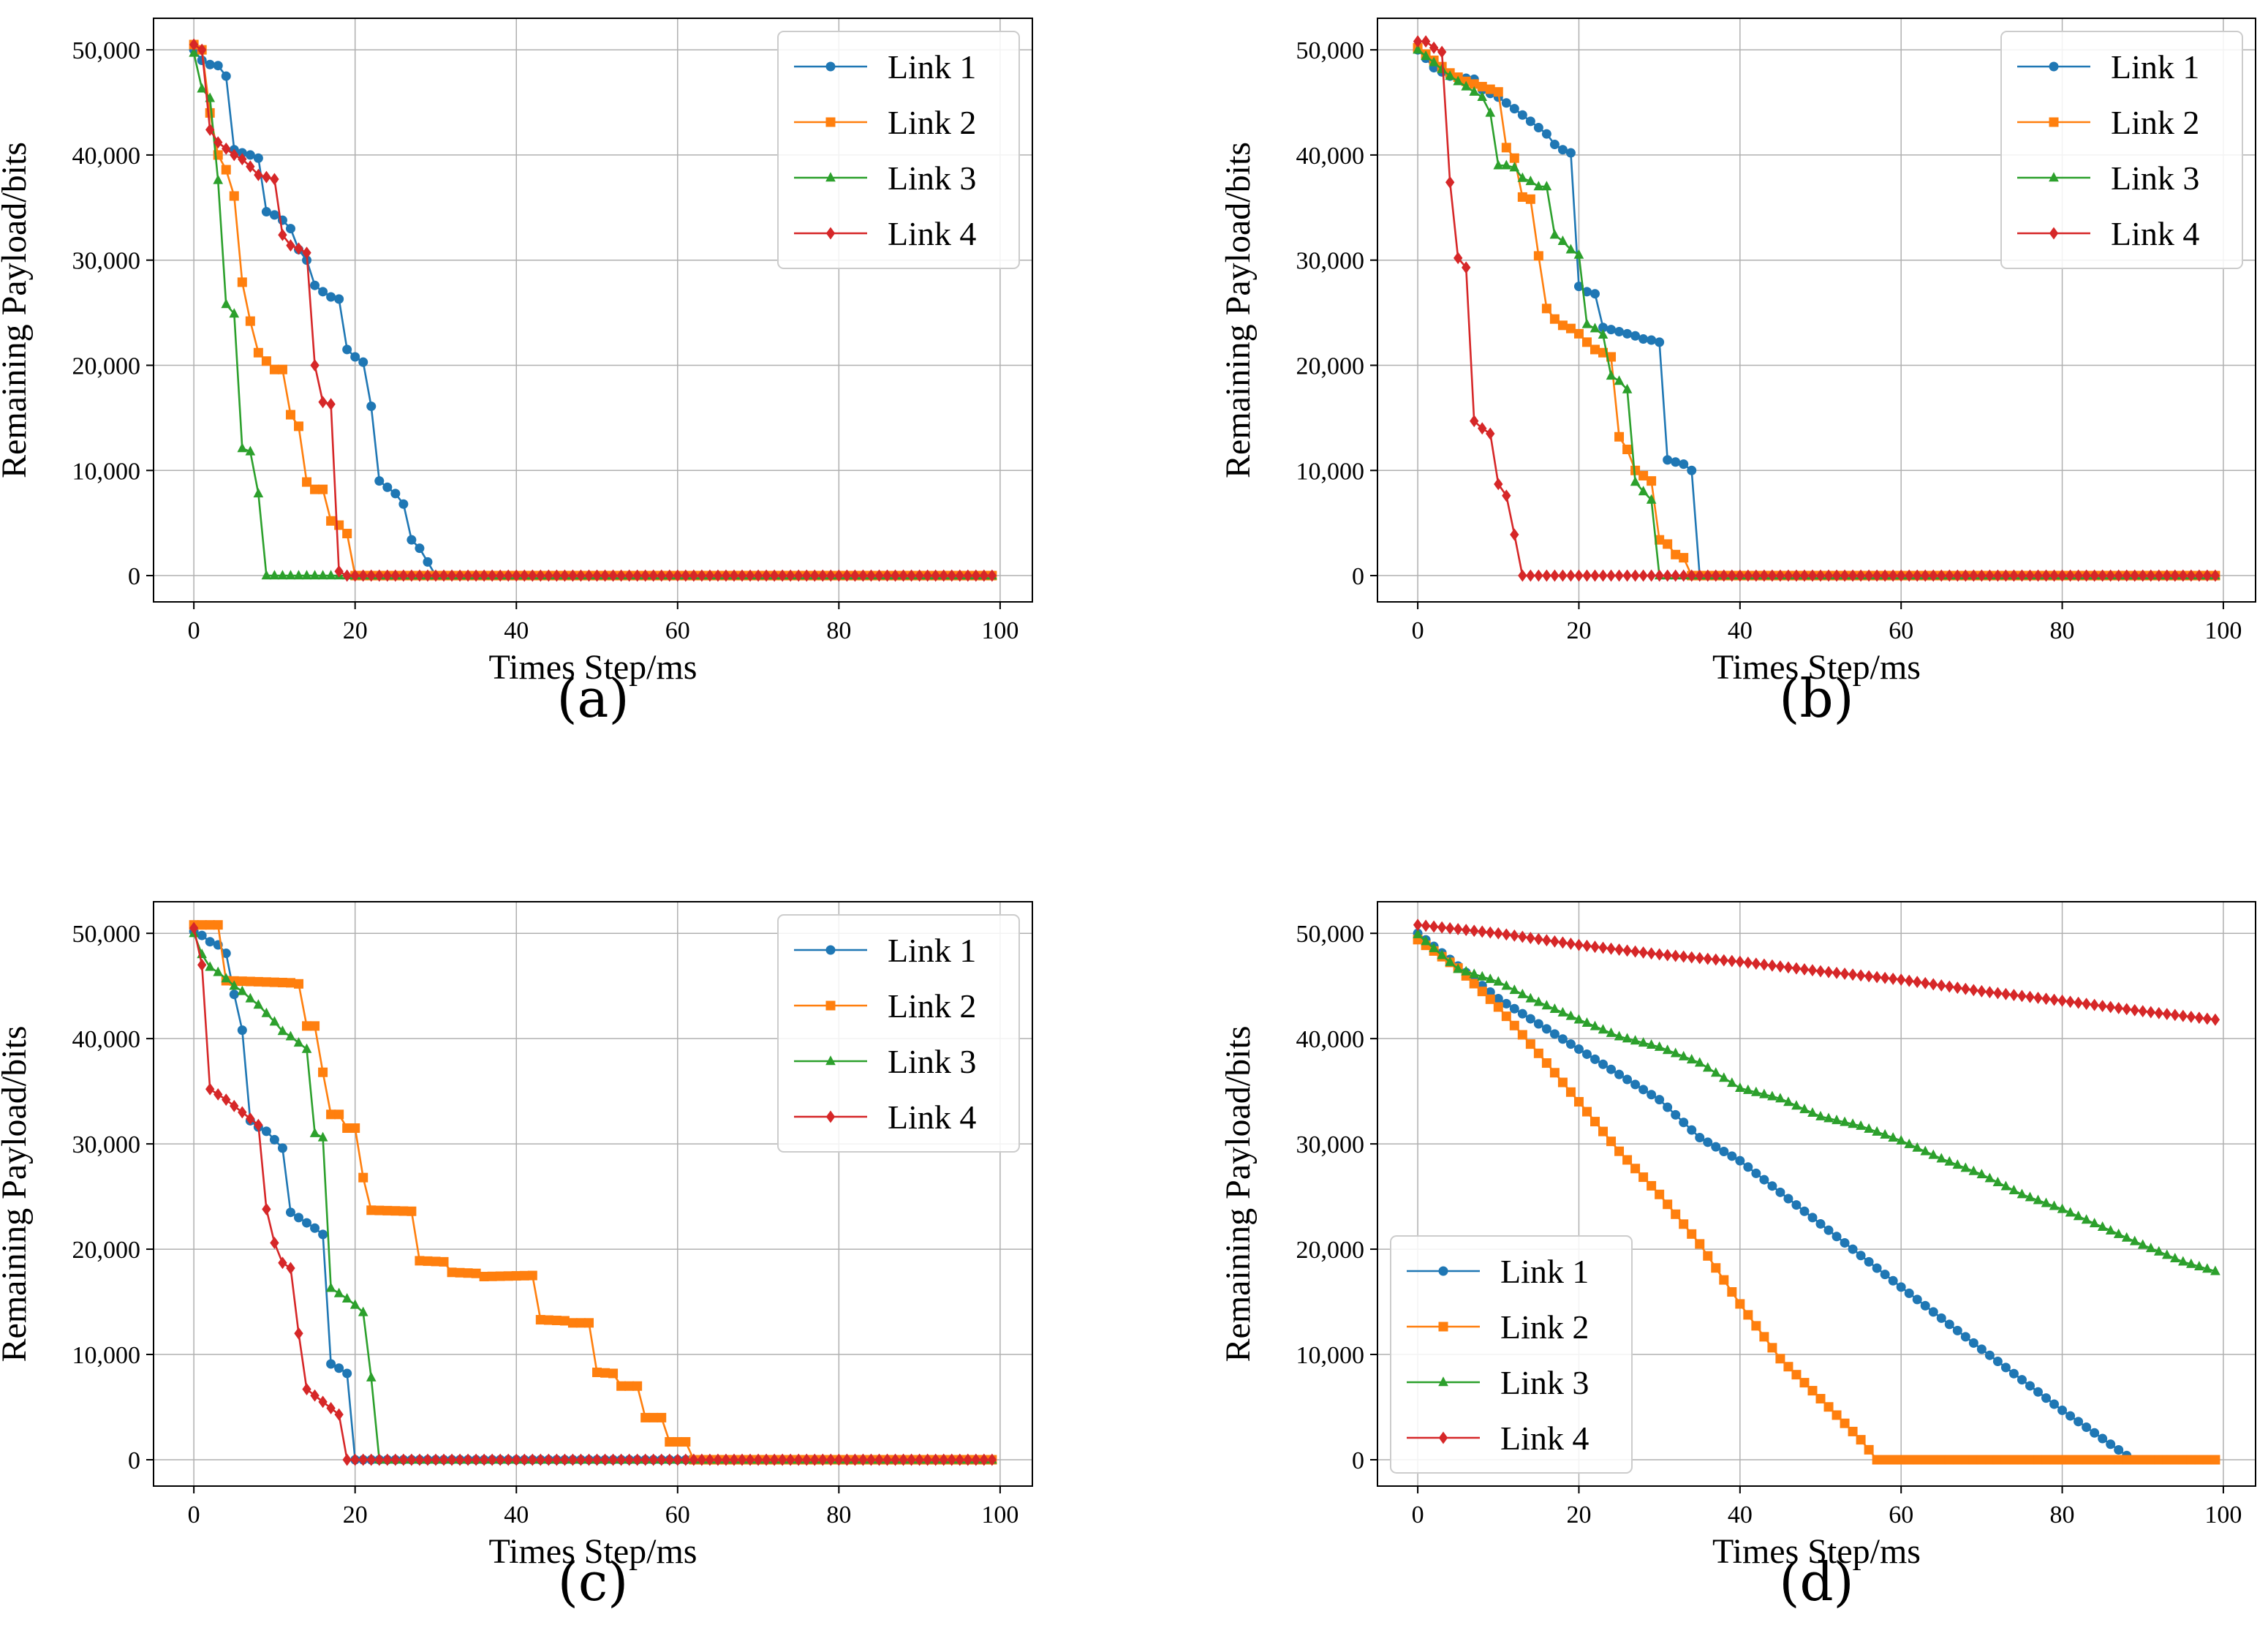 This screenshot has height=1636, width=2268. Describe the element at coordinates (1358, 1461) in the screenshot. I see `y-tick-label: 0` at that location.